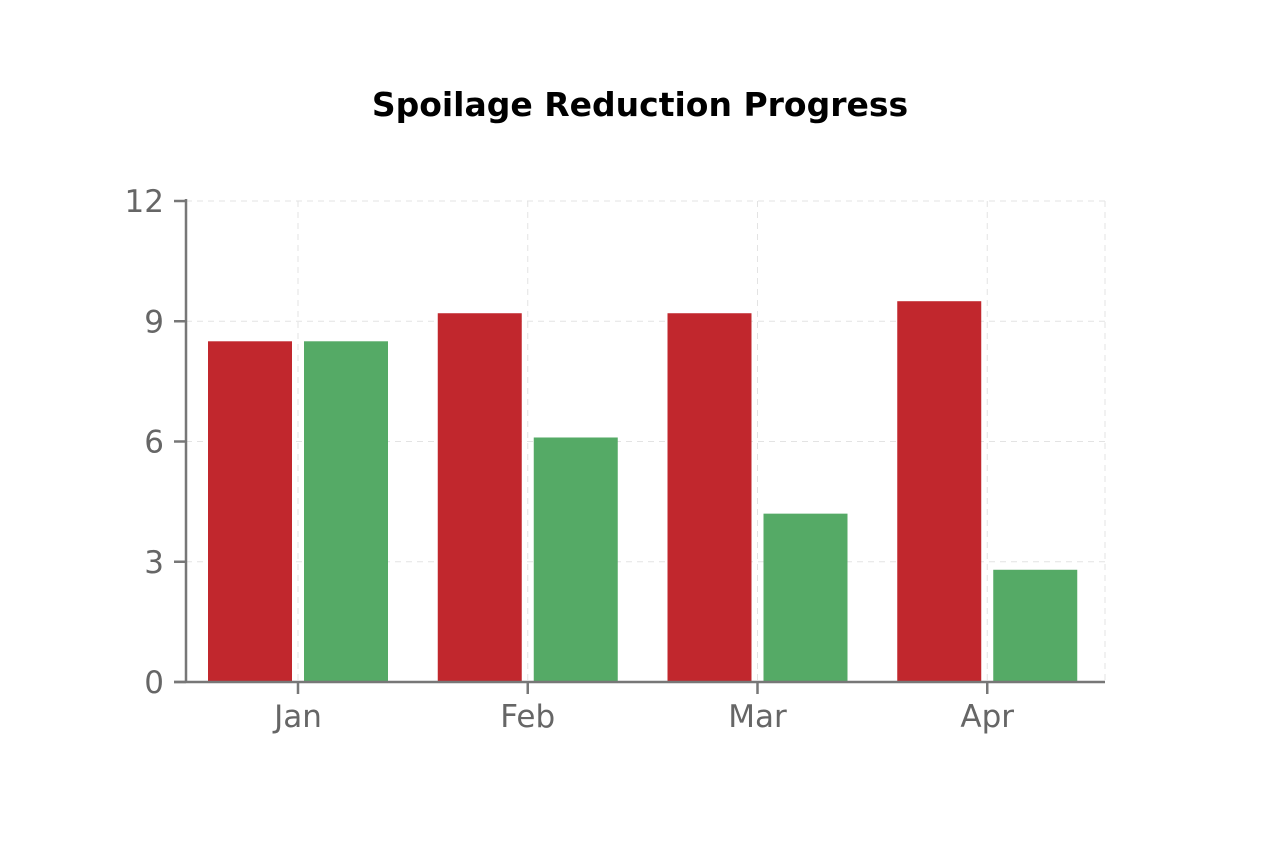 The height and width of the screenshot is (855, 1281). I want to click on x-tick-label: Feb, so click(527, 717).